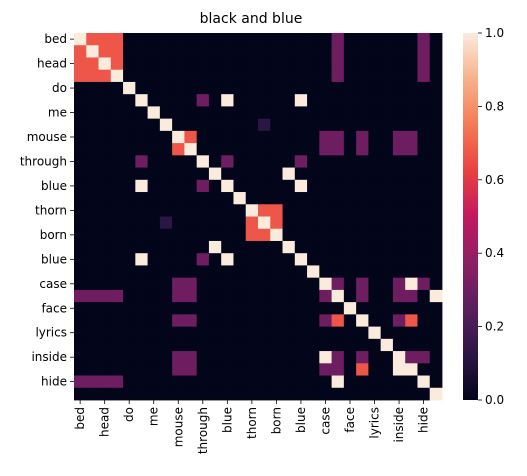 This screenshot has width=527, height=476. Describe the element at coordinates (54, 308) in the screenshot. I see `y-tick-label: face` at that location.